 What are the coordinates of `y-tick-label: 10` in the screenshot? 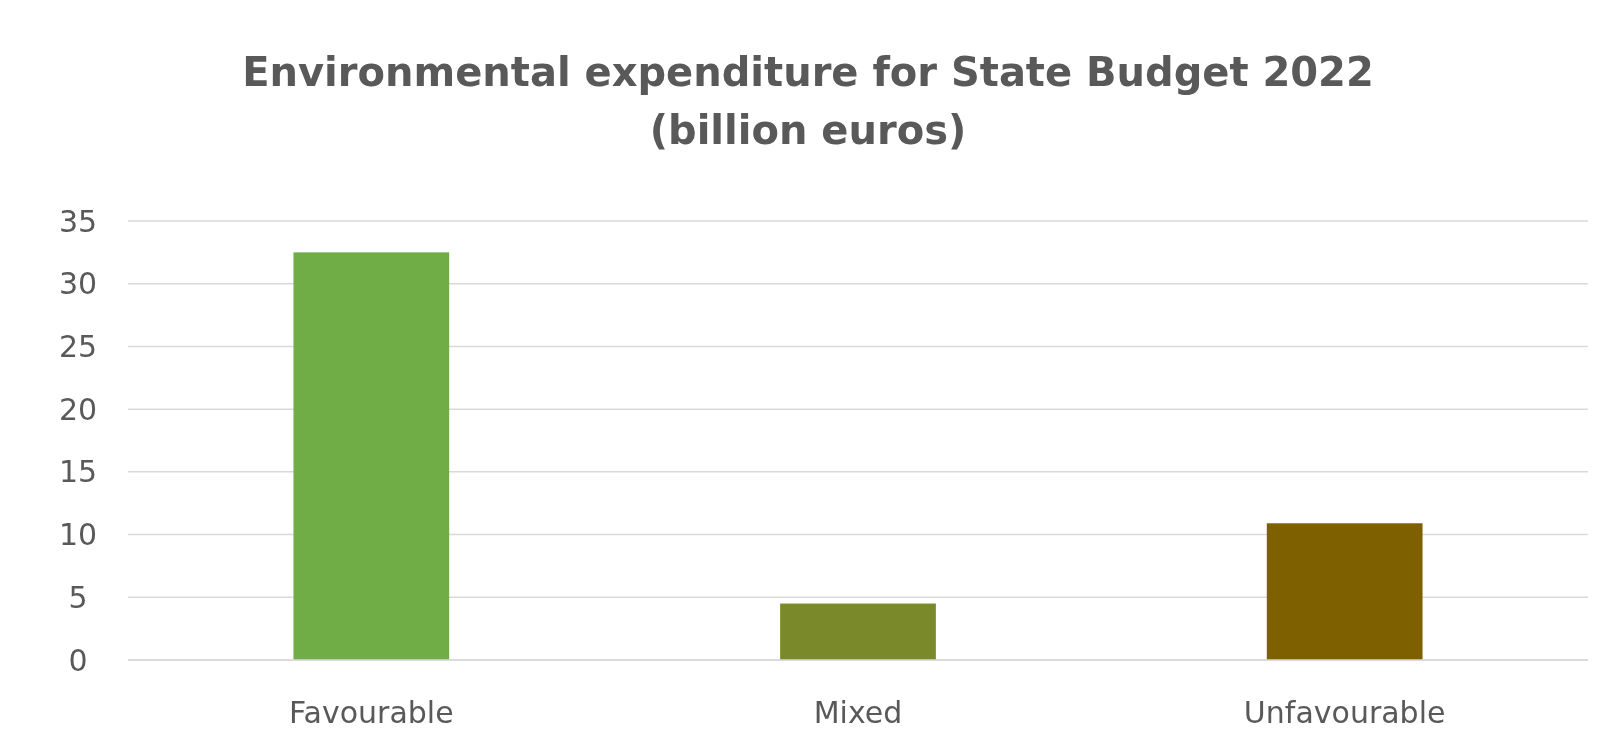 It's located at (78, 535).